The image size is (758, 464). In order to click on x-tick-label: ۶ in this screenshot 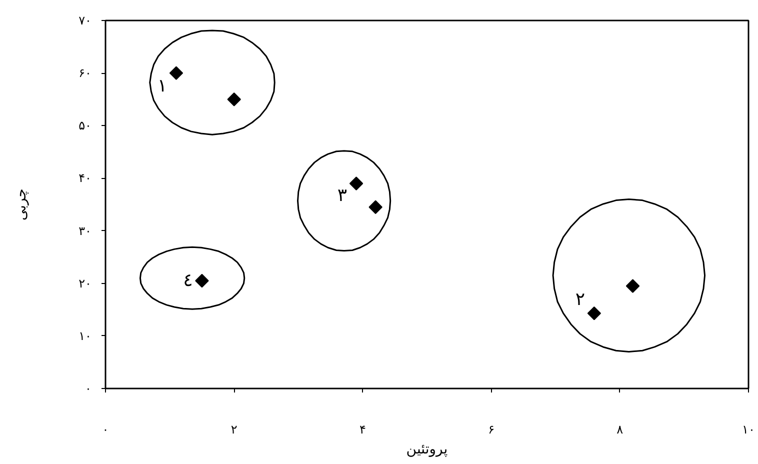, I will do `click(491, 429)`.